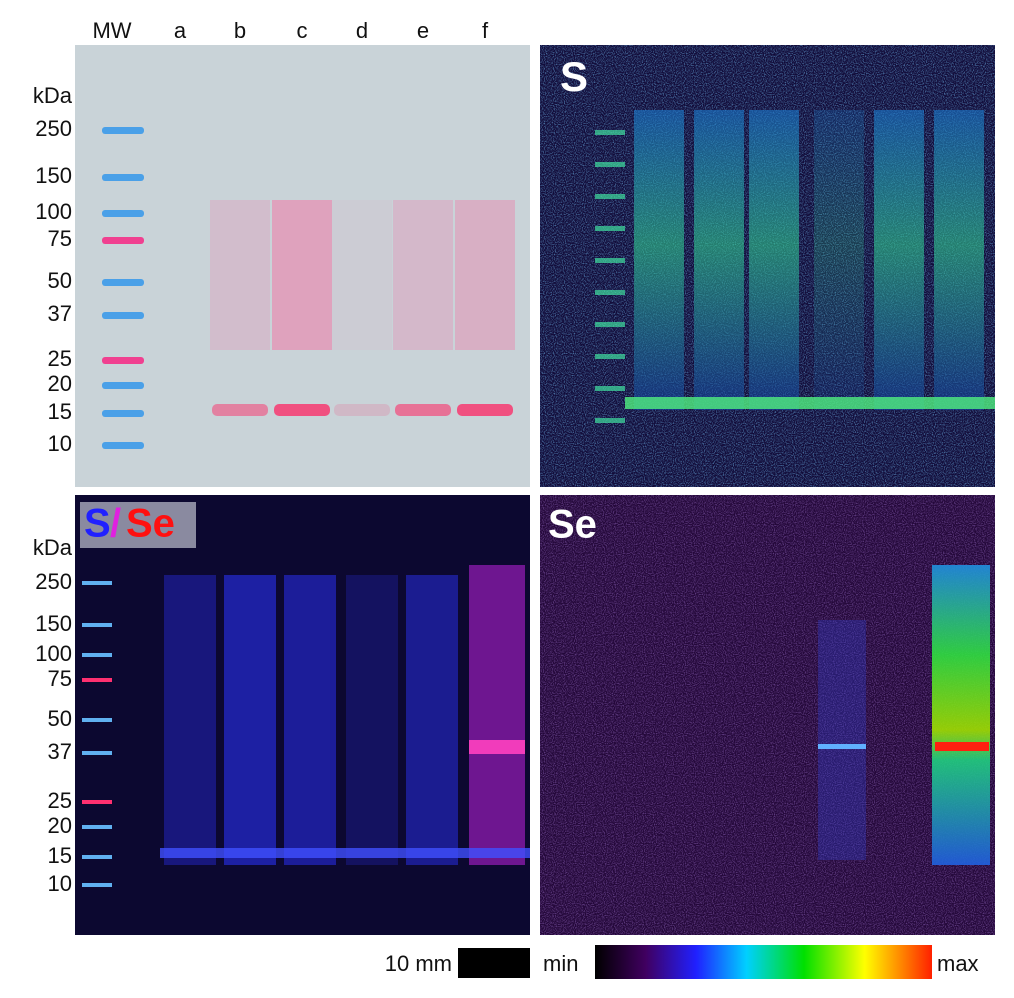 Image resolution: width=1014 pixels, height=998 pixels. What do you see at coordinates (485, 30) in the screenshot?
I see `lane-label: f` at bounding box center [485, 30].